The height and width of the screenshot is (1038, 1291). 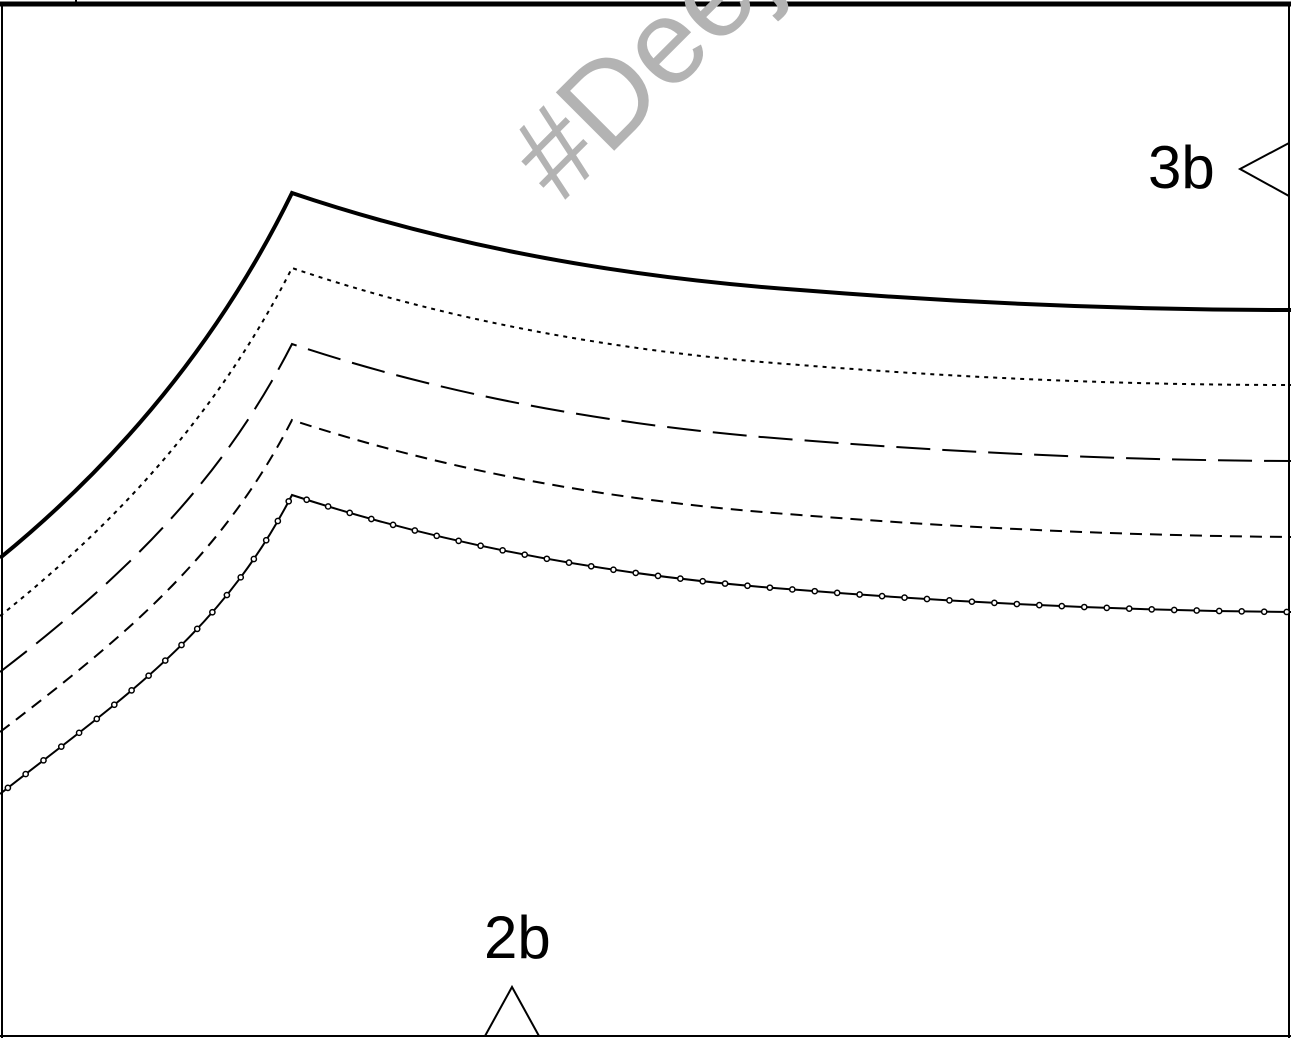 I want to click on notch-3b: 3b, so click(x=1219, y=167).